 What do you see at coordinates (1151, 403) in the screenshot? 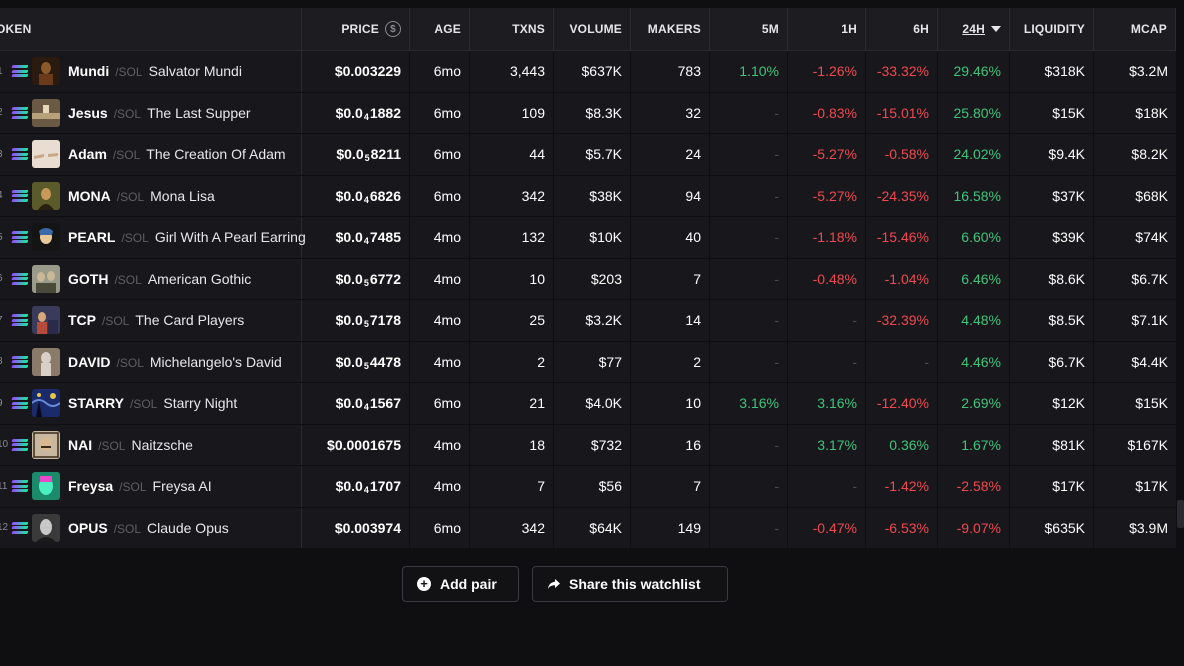
I see `mcap-value: $15K` at bounding box center [1151, 403].